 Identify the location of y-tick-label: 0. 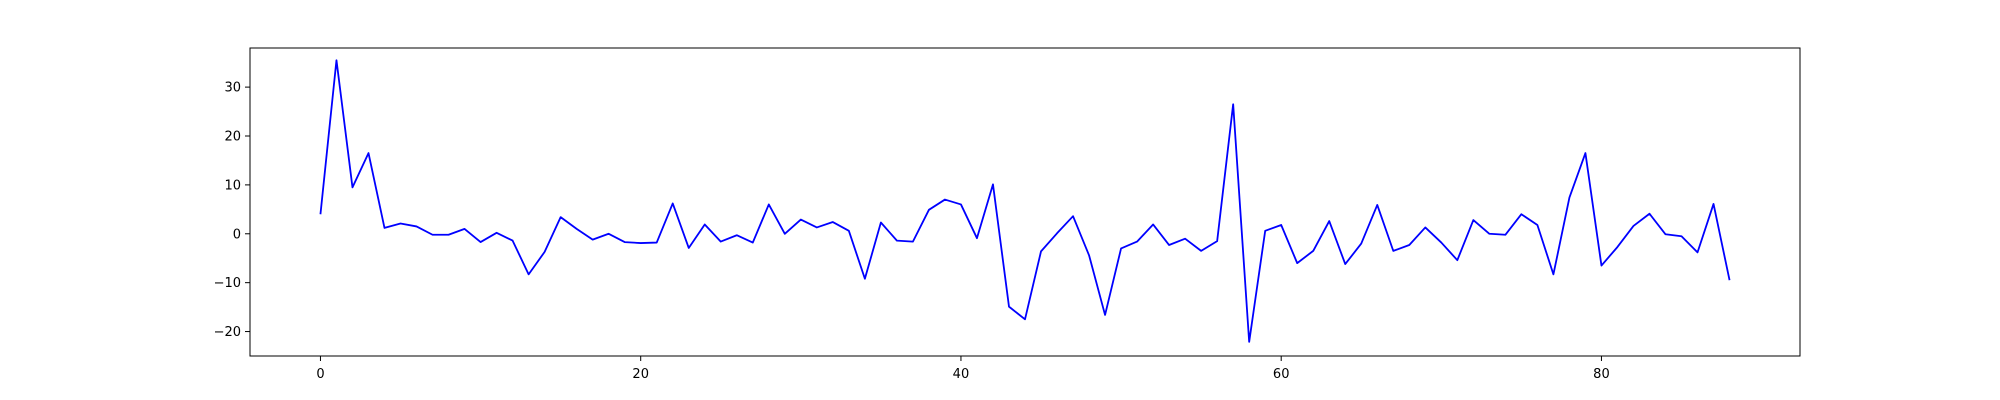
(237, 234).